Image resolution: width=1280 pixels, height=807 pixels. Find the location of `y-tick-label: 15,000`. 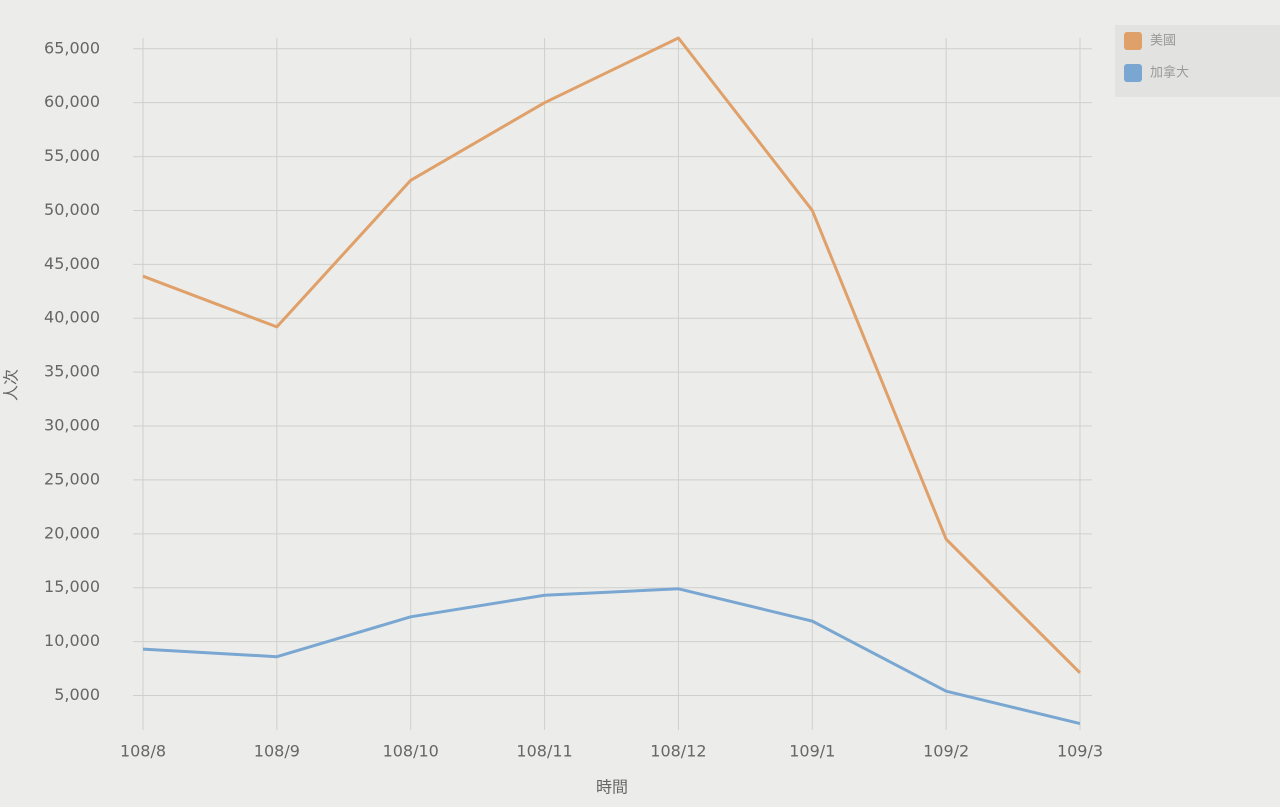

y-tick-label: 15,000 is located at coordinates (72, 586).